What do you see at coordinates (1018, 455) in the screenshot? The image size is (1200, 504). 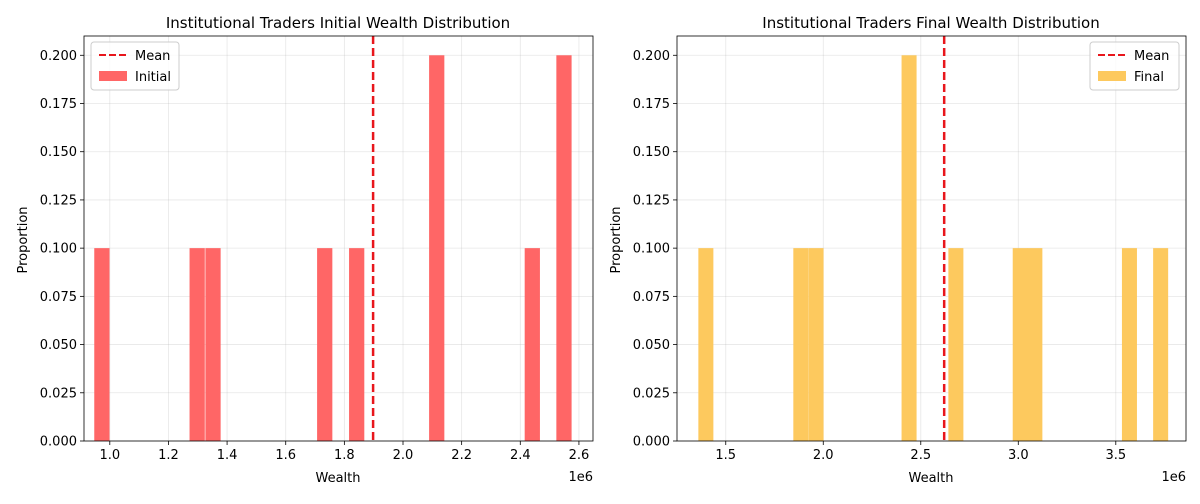 I see `x-tick-label: 3.0` at bounding box center [1018, 455].